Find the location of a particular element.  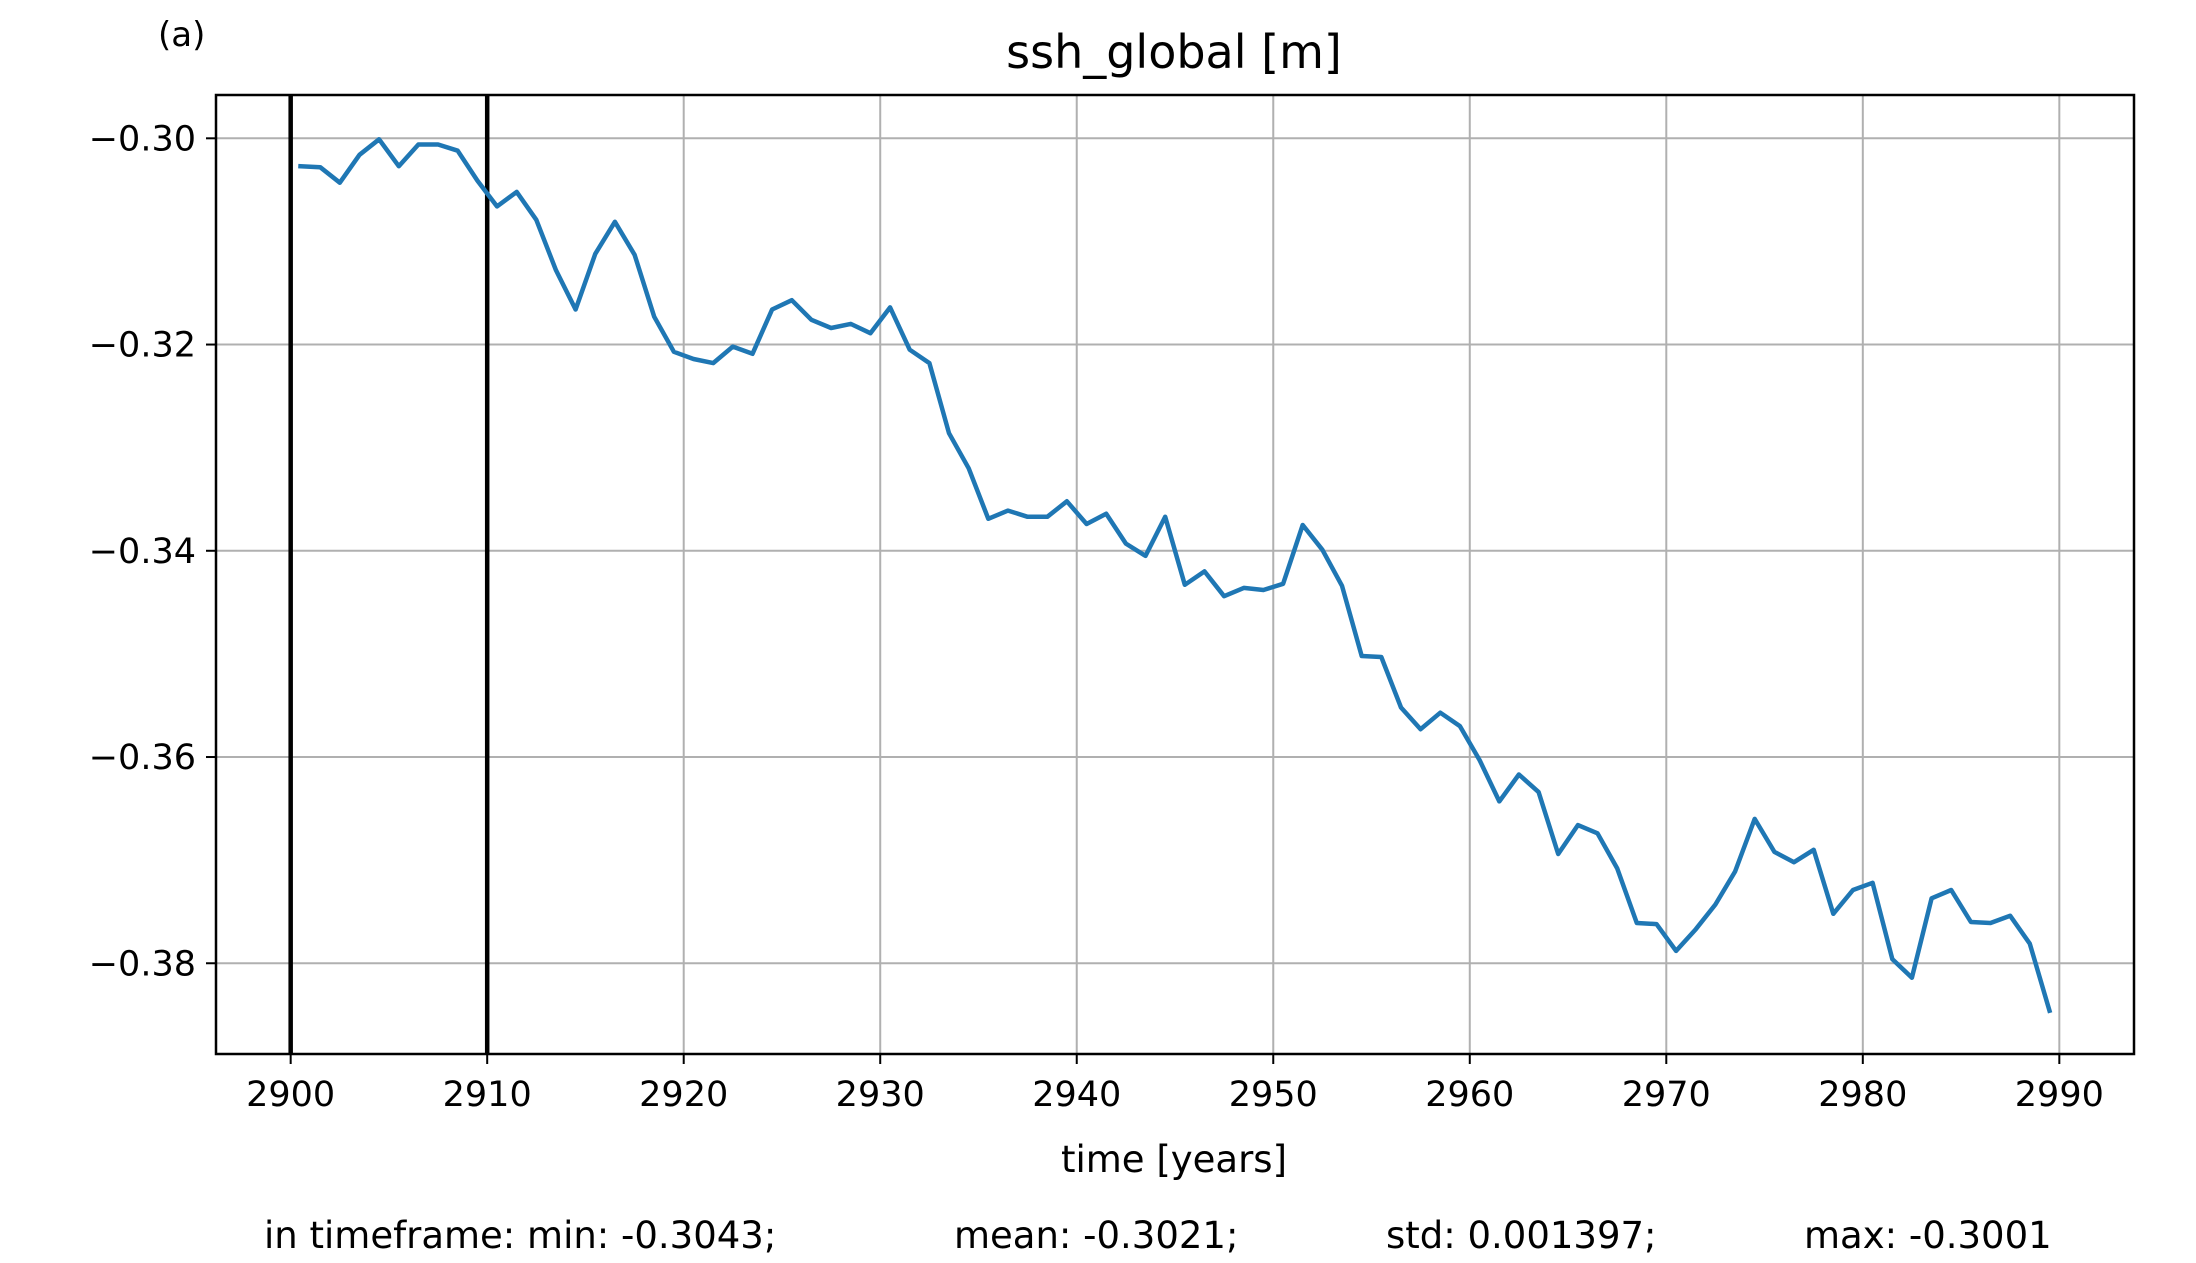

x-tick-label: 2930 is located at coordinates (880, 1095).